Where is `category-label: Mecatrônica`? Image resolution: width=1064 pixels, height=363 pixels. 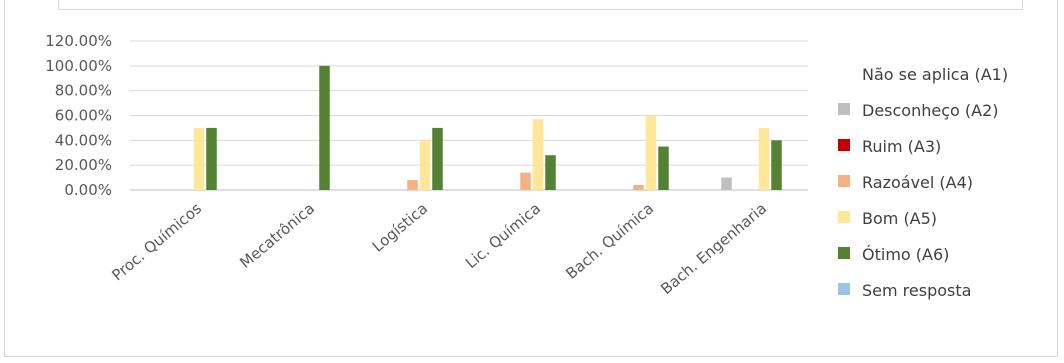
category-label: Mecatrônica is located at coordinates (277, 235).